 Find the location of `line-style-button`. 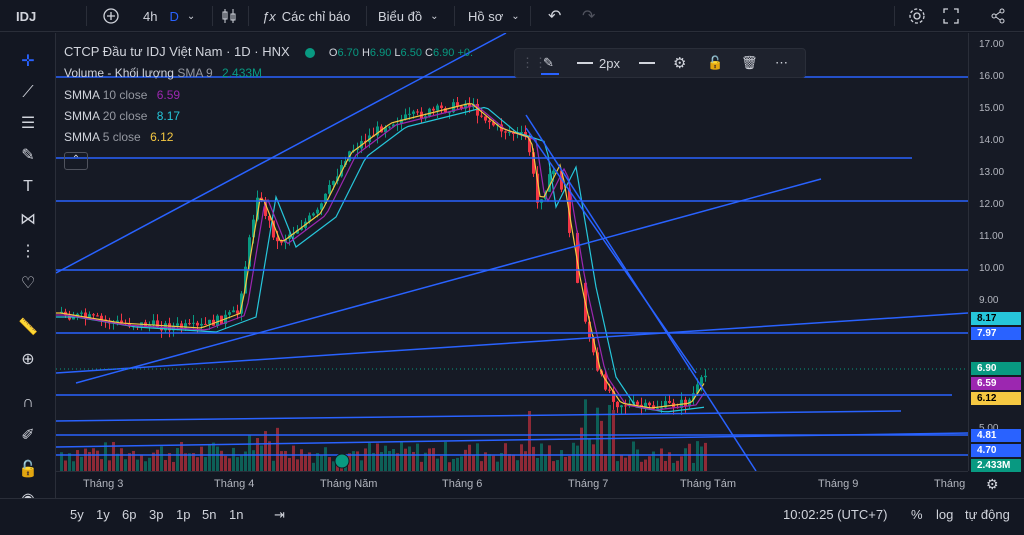

line-style-button is located at coordinates (647, 63).